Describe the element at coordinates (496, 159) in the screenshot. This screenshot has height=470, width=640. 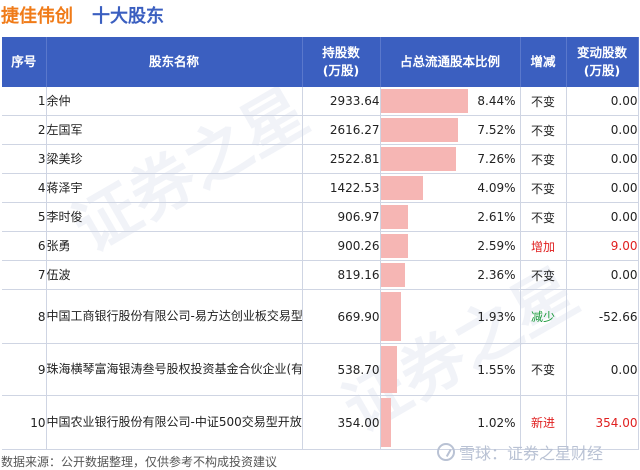
I see `ratio-text: 7.26%` at that location.